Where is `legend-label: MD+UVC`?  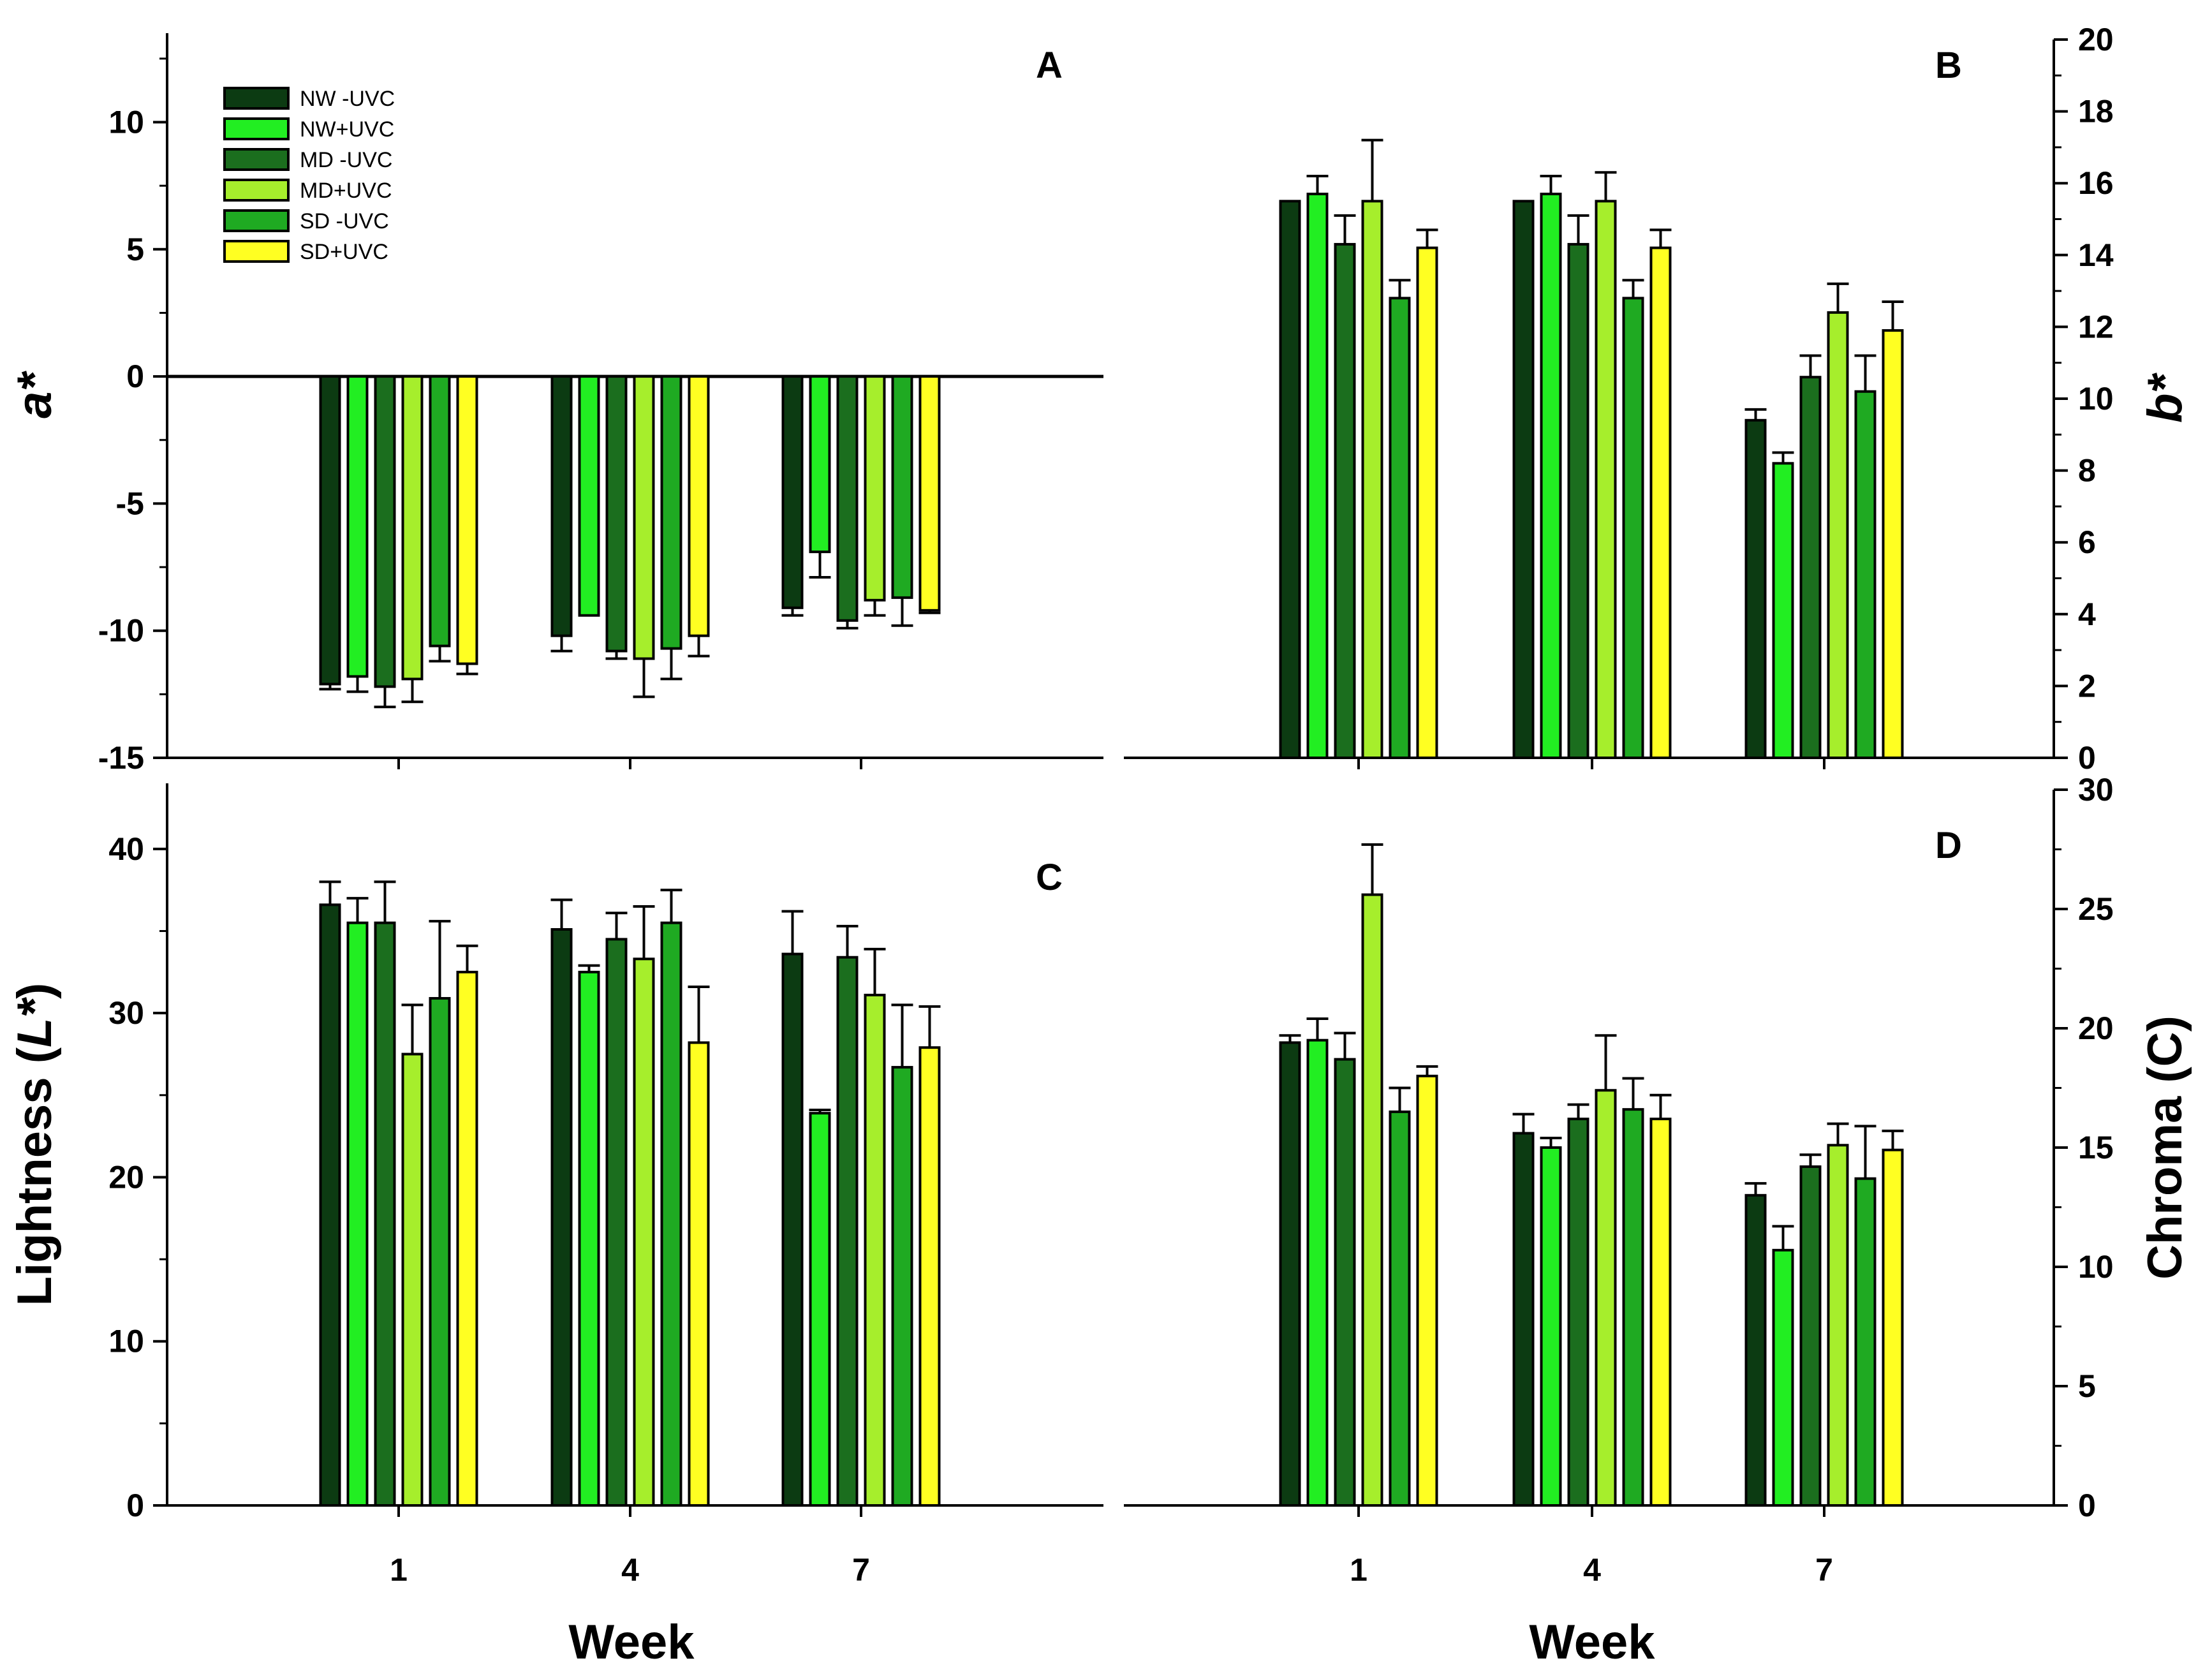 legend-label: MD+UVC is located at coordinates (346, 191).